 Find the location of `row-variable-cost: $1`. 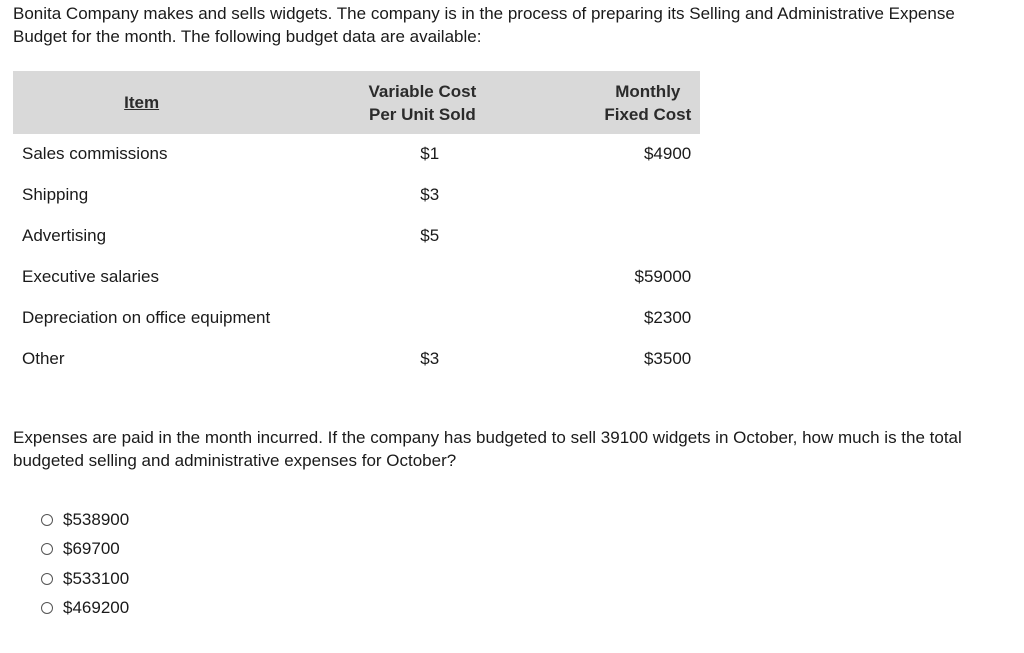

row-variable-cost: $1 is located at coordinates (373, 154).